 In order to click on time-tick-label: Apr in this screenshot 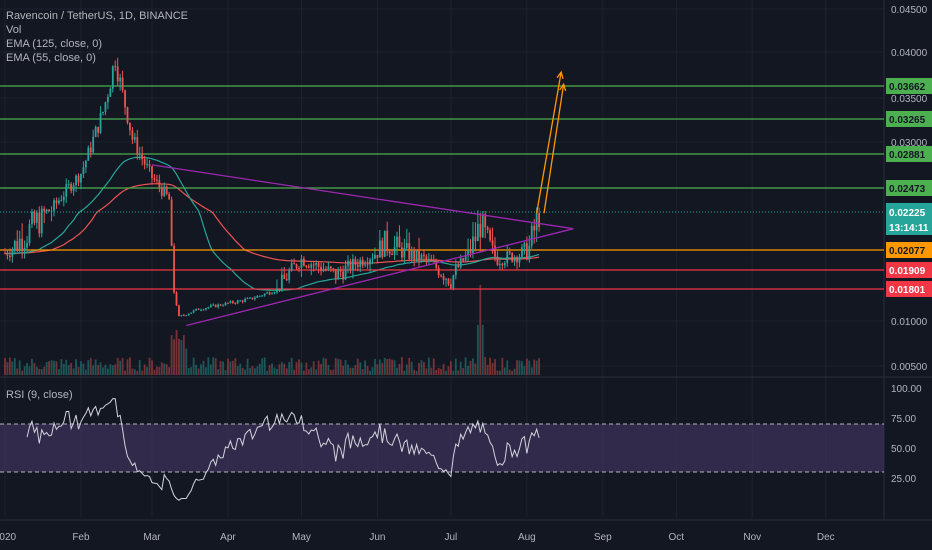, I will do `click(228, 537)`.